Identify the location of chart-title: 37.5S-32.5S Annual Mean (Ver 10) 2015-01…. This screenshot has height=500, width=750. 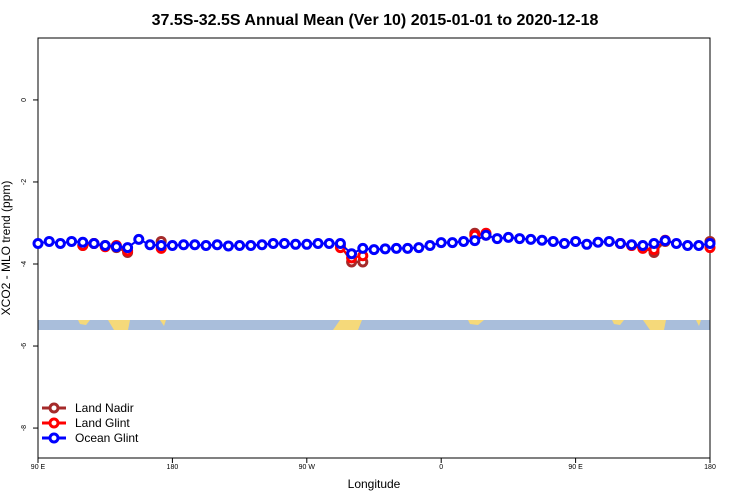
(375, 20).